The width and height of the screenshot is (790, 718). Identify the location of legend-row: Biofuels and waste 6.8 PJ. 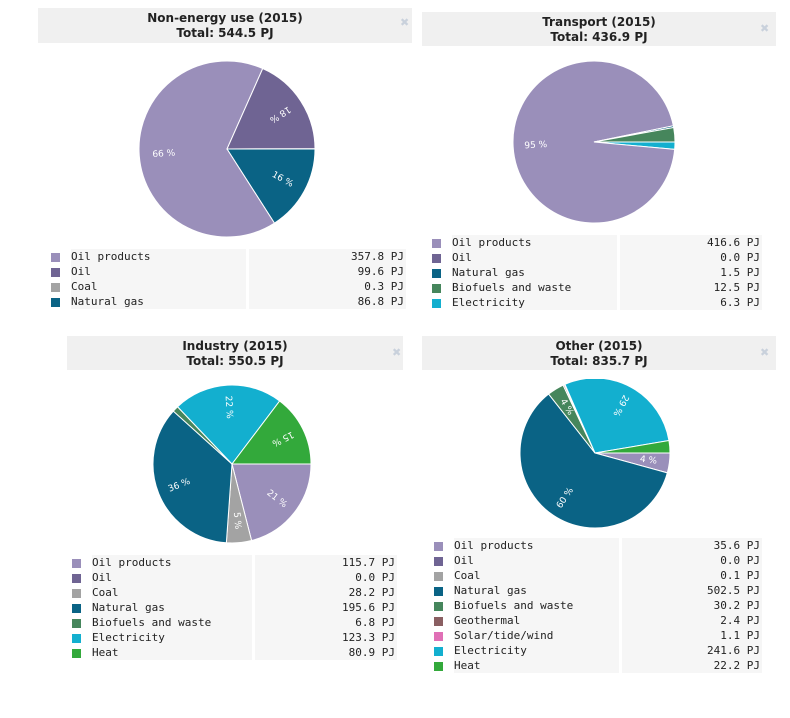
(231, 622).